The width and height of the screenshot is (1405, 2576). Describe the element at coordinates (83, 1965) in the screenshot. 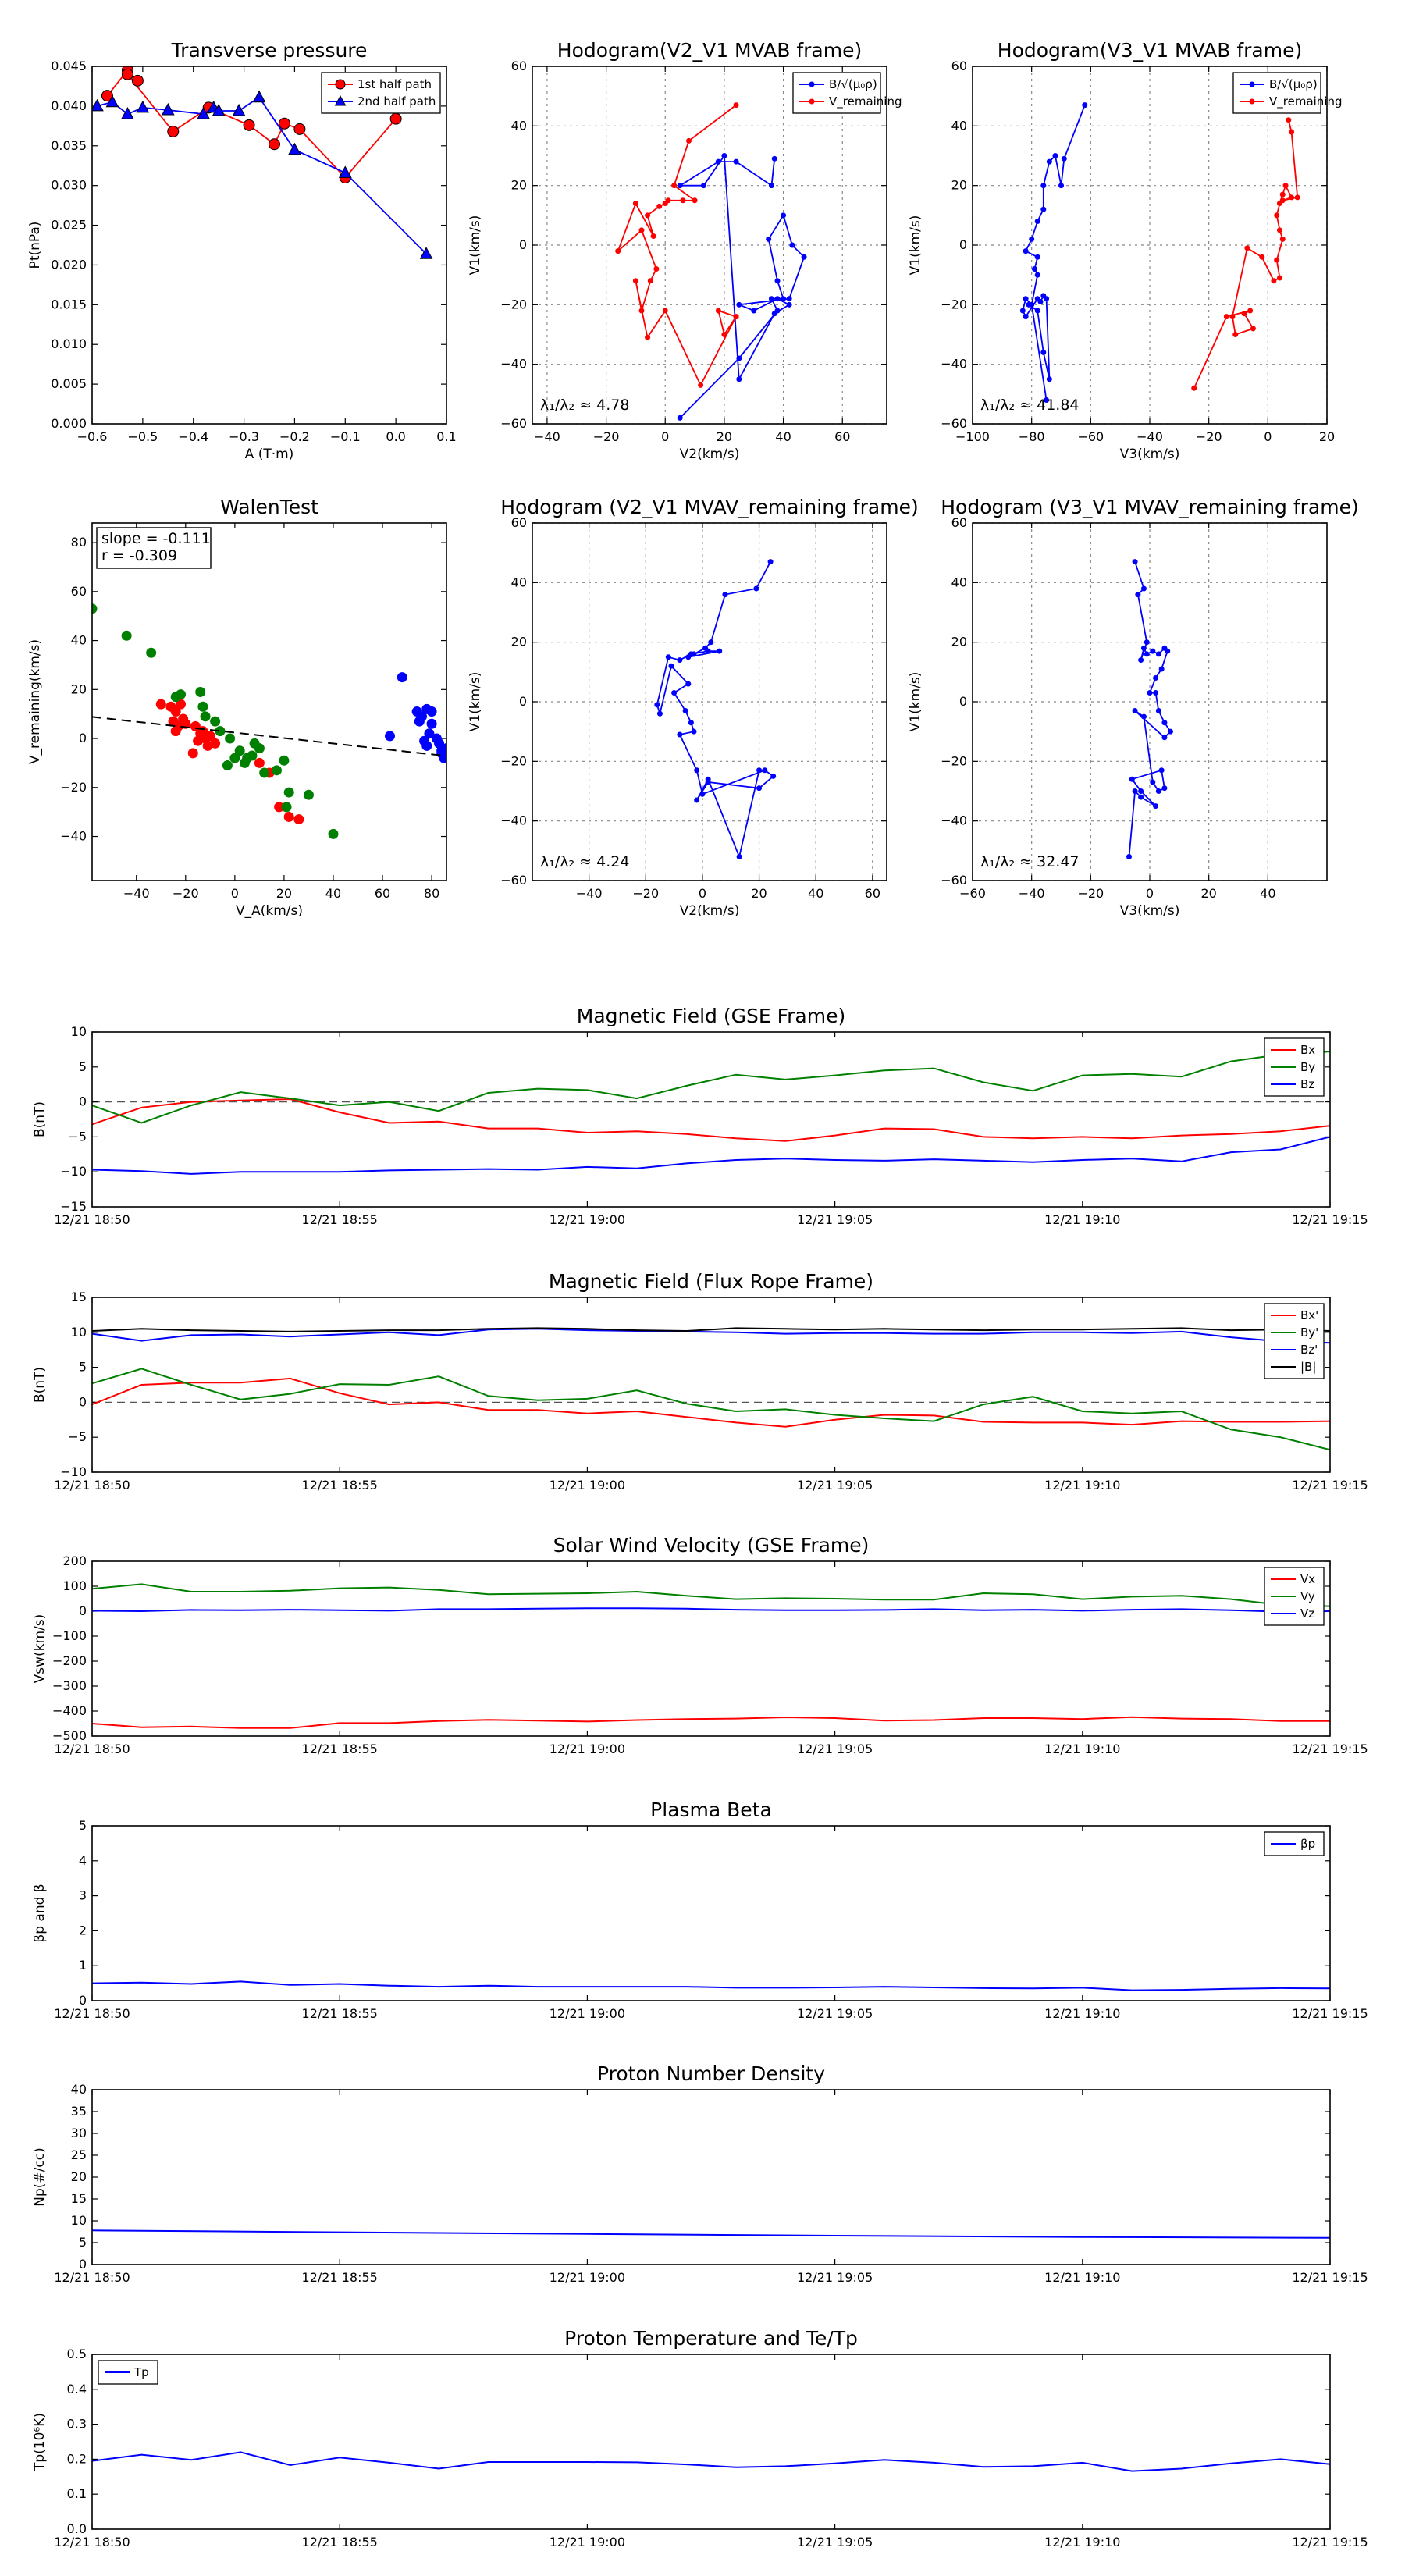

I see `y-tick-label: 1` at that location.